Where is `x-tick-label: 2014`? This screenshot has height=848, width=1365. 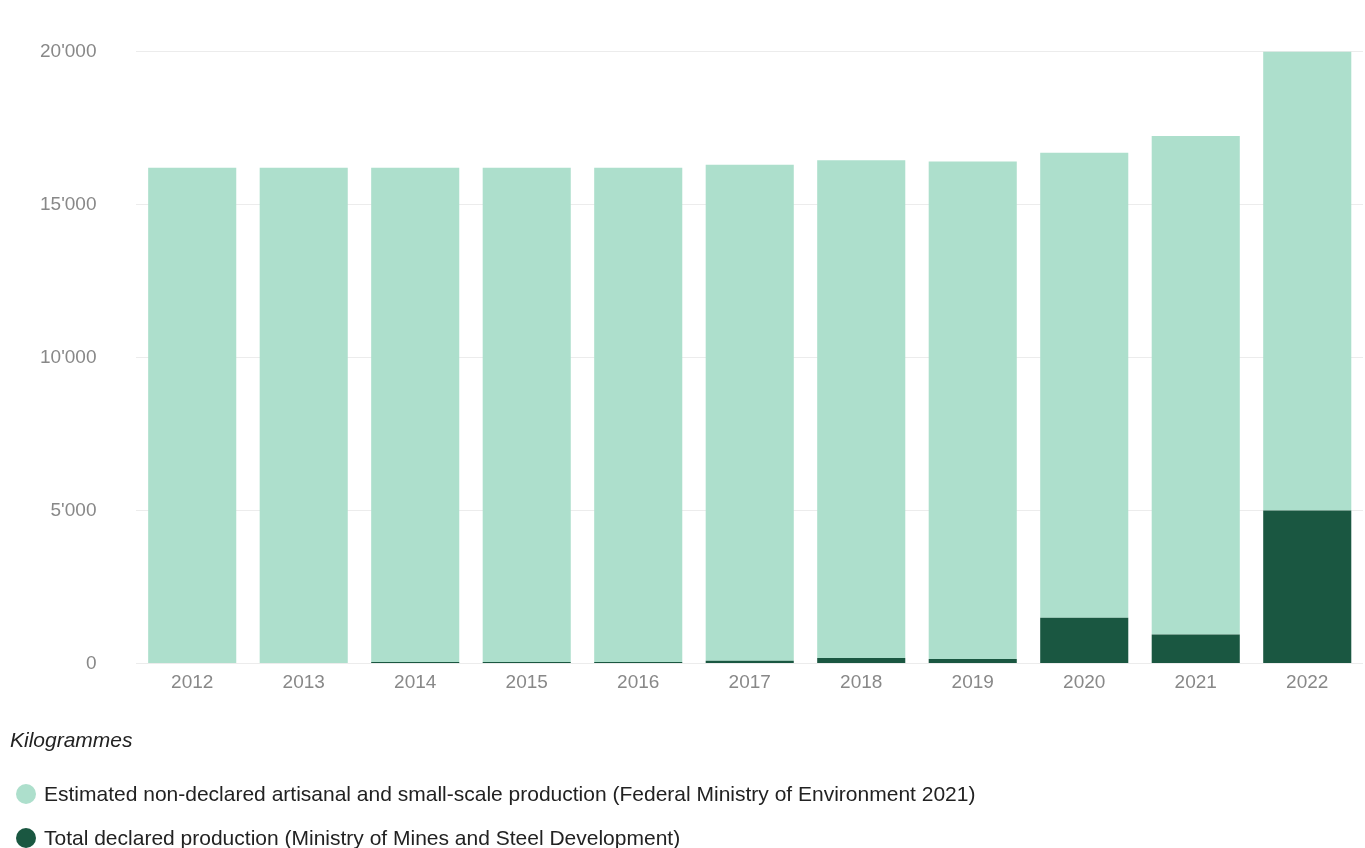
x-tick-label: 2014 is located at coordinates (415, 682).